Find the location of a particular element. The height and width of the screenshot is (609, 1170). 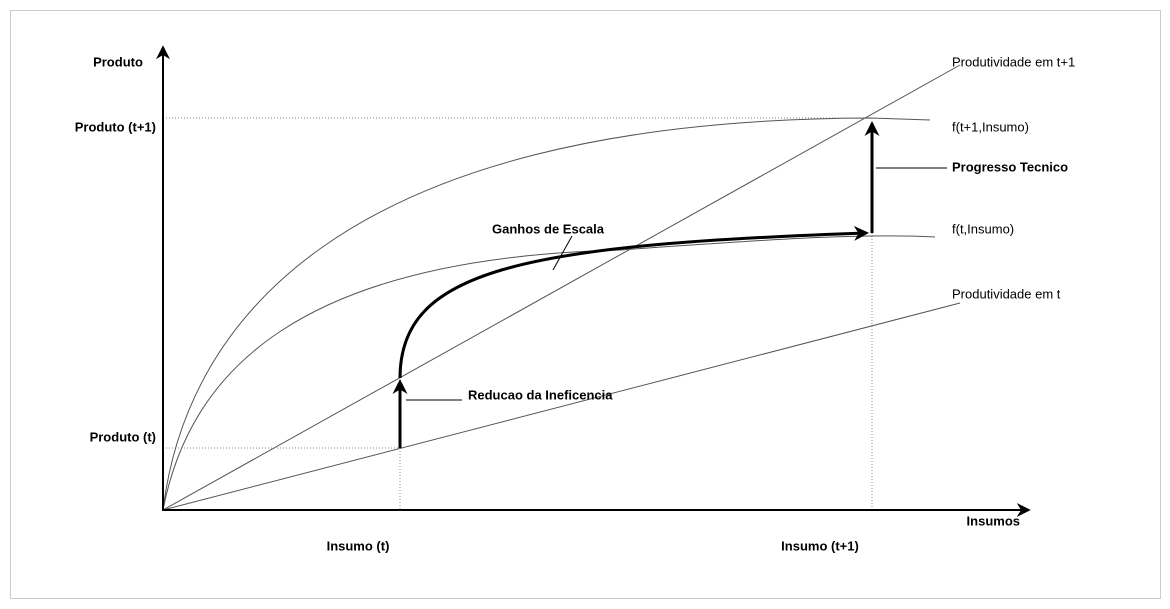

scale-arrow is located at coordinates (633, 302).